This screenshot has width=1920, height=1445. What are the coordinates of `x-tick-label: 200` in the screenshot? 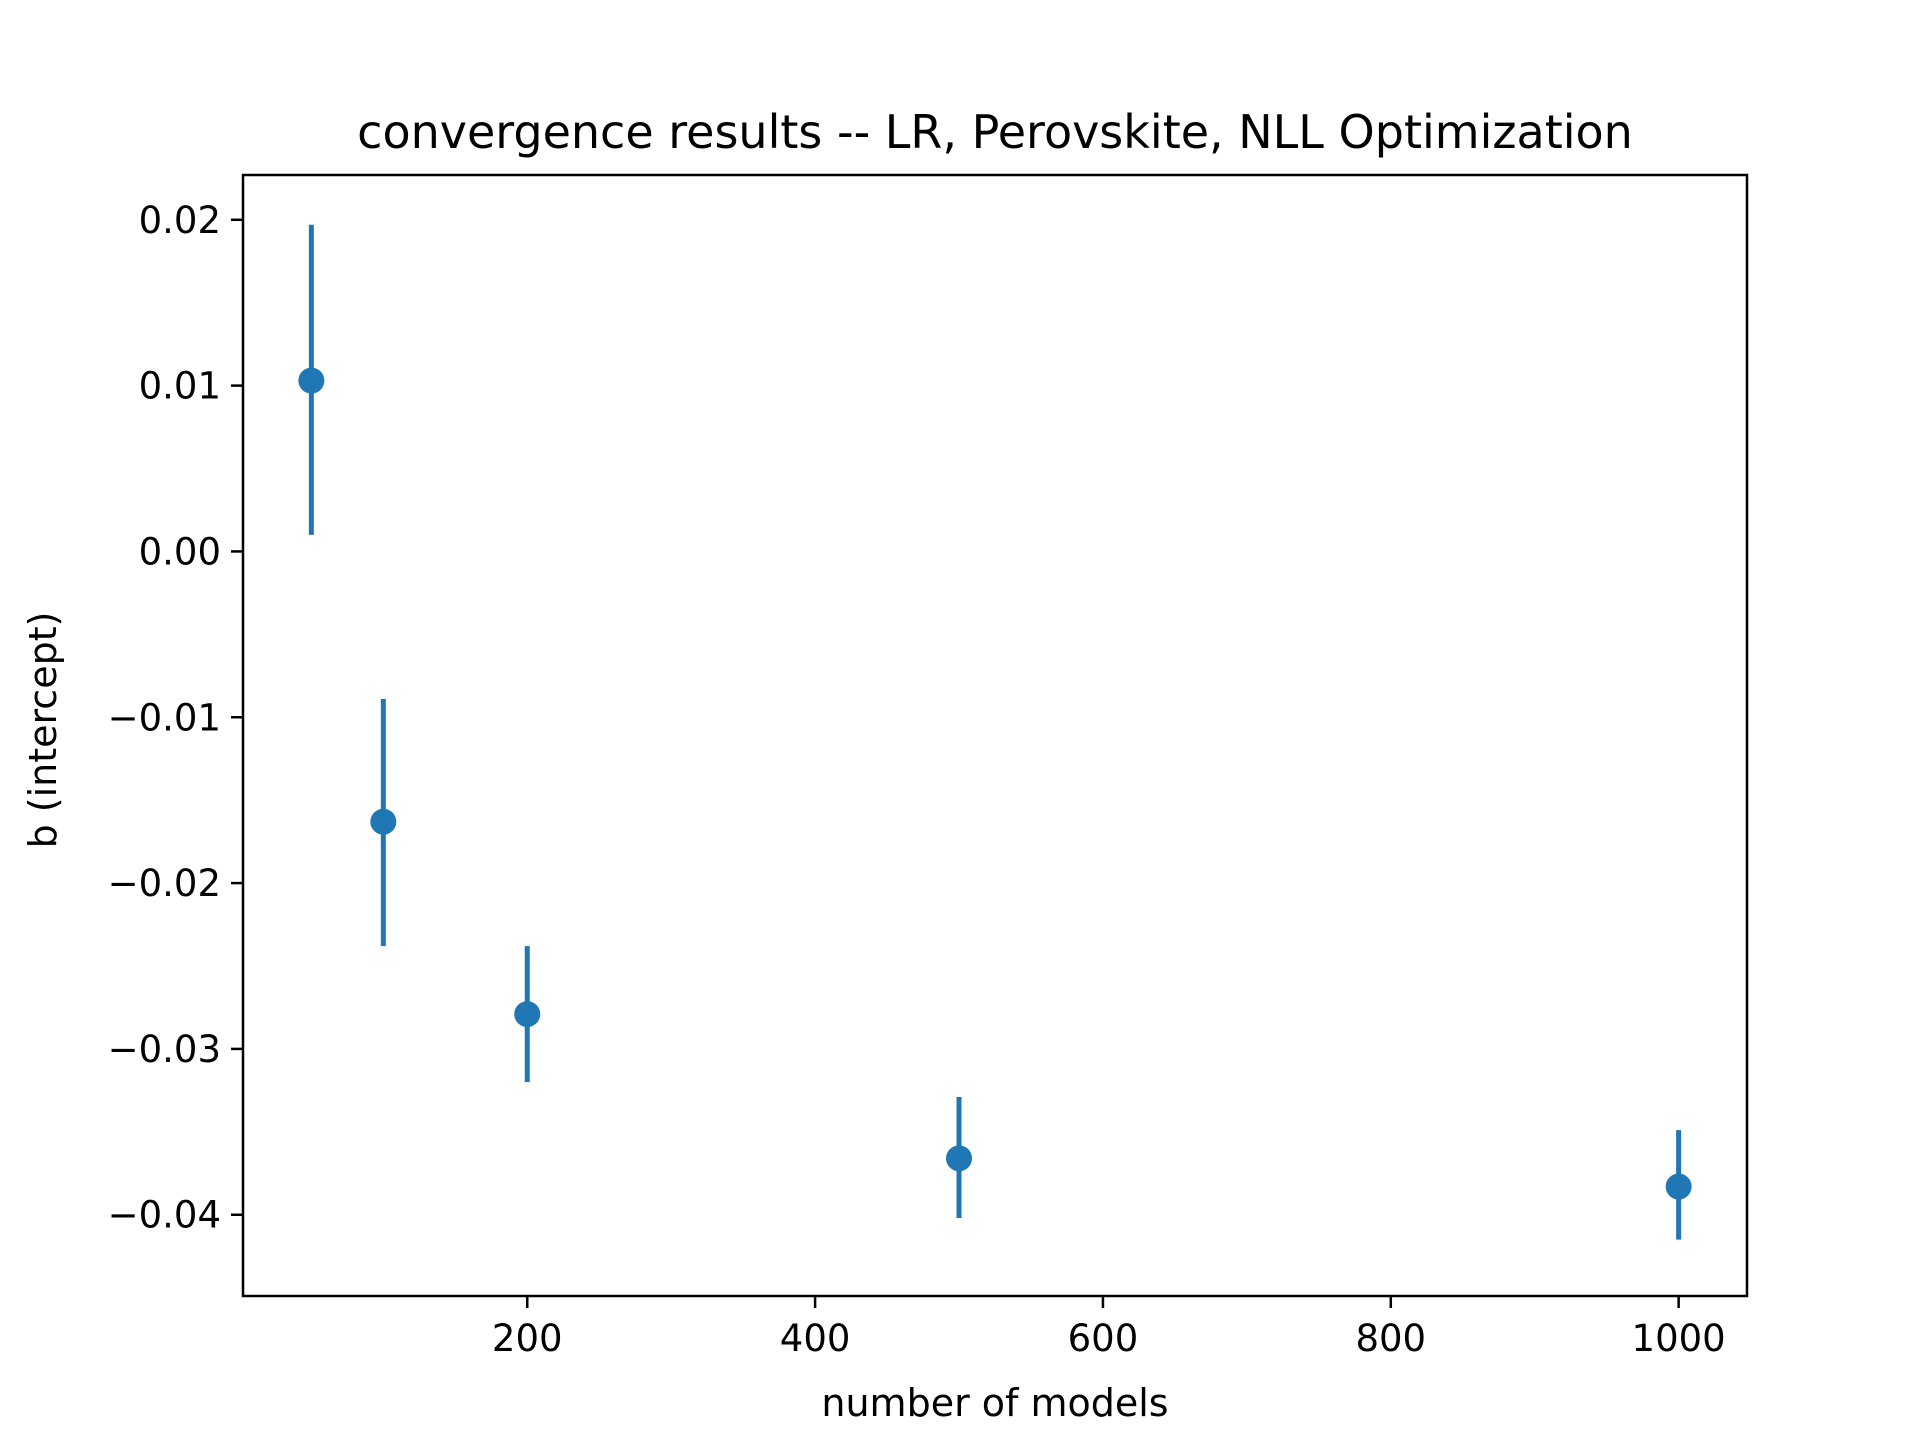 It's located at (527, 1338).